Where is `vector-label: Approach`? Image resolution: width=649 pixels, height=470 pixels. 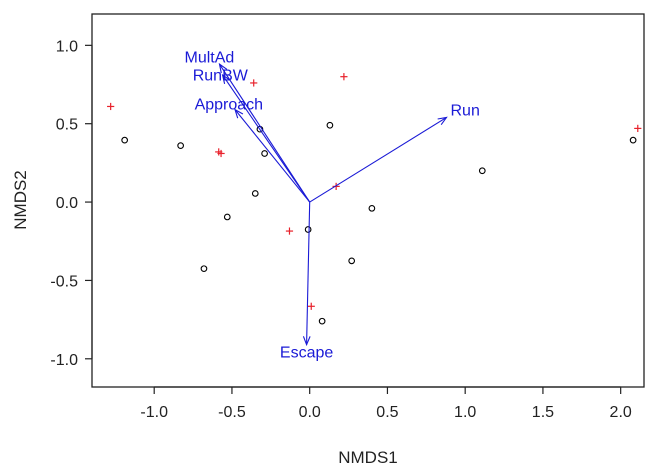 vector-label: Approach is located at coordinates (229, 104).